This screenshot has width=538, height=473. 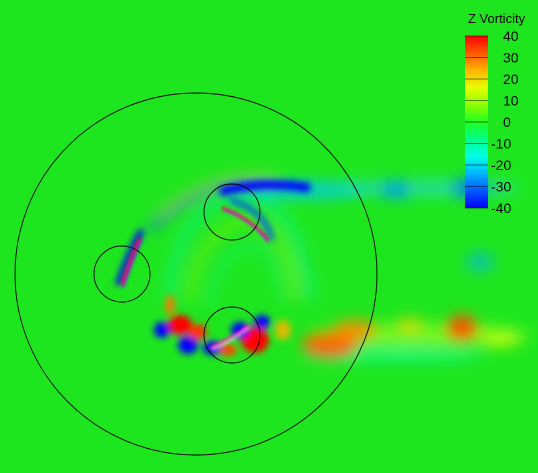 What do you see at coordinates (507, 122) in the screenshot?
I see `colorbar-tick-label: 0` at bounding box center [507, 122].